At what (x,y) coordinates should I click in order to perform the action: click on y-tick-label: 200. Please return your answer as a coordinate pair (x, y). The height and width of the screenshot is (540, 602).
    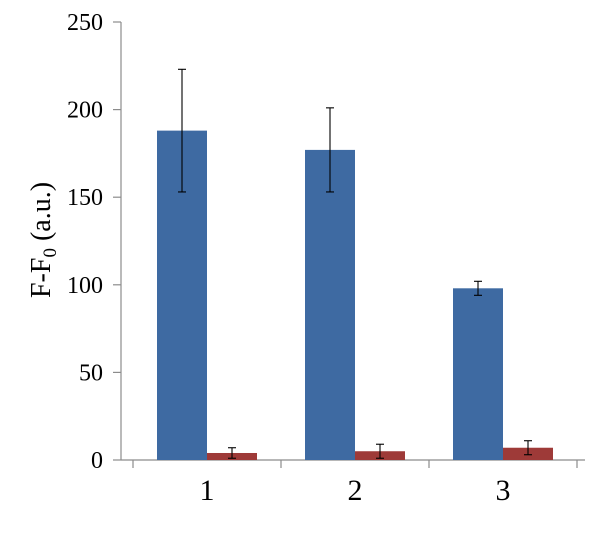
    Looking at the image, I should click on (85, 111).